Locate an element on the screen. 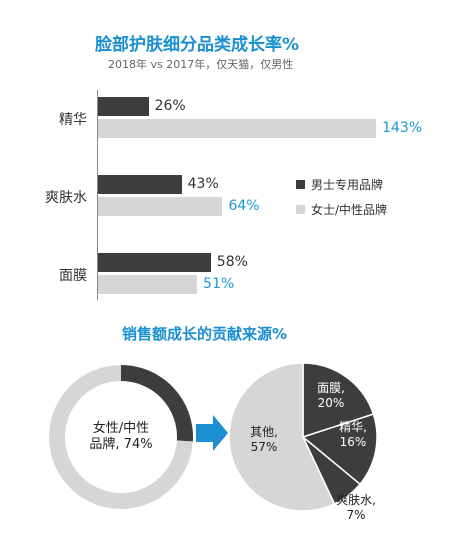 This screenshot has width=474, height=540. chart-title: 脸部护肤细分品类成长率% is located at coordinates (197, 45).